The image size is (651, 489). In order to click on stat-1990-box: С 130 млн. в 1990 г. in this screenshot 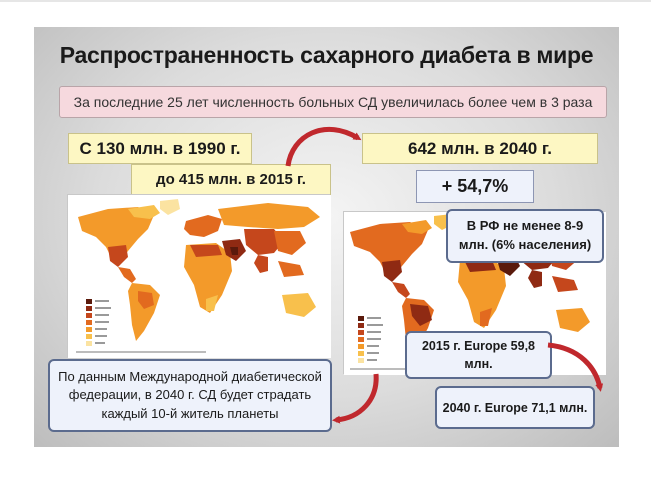, I will do `click(160, 148)`.